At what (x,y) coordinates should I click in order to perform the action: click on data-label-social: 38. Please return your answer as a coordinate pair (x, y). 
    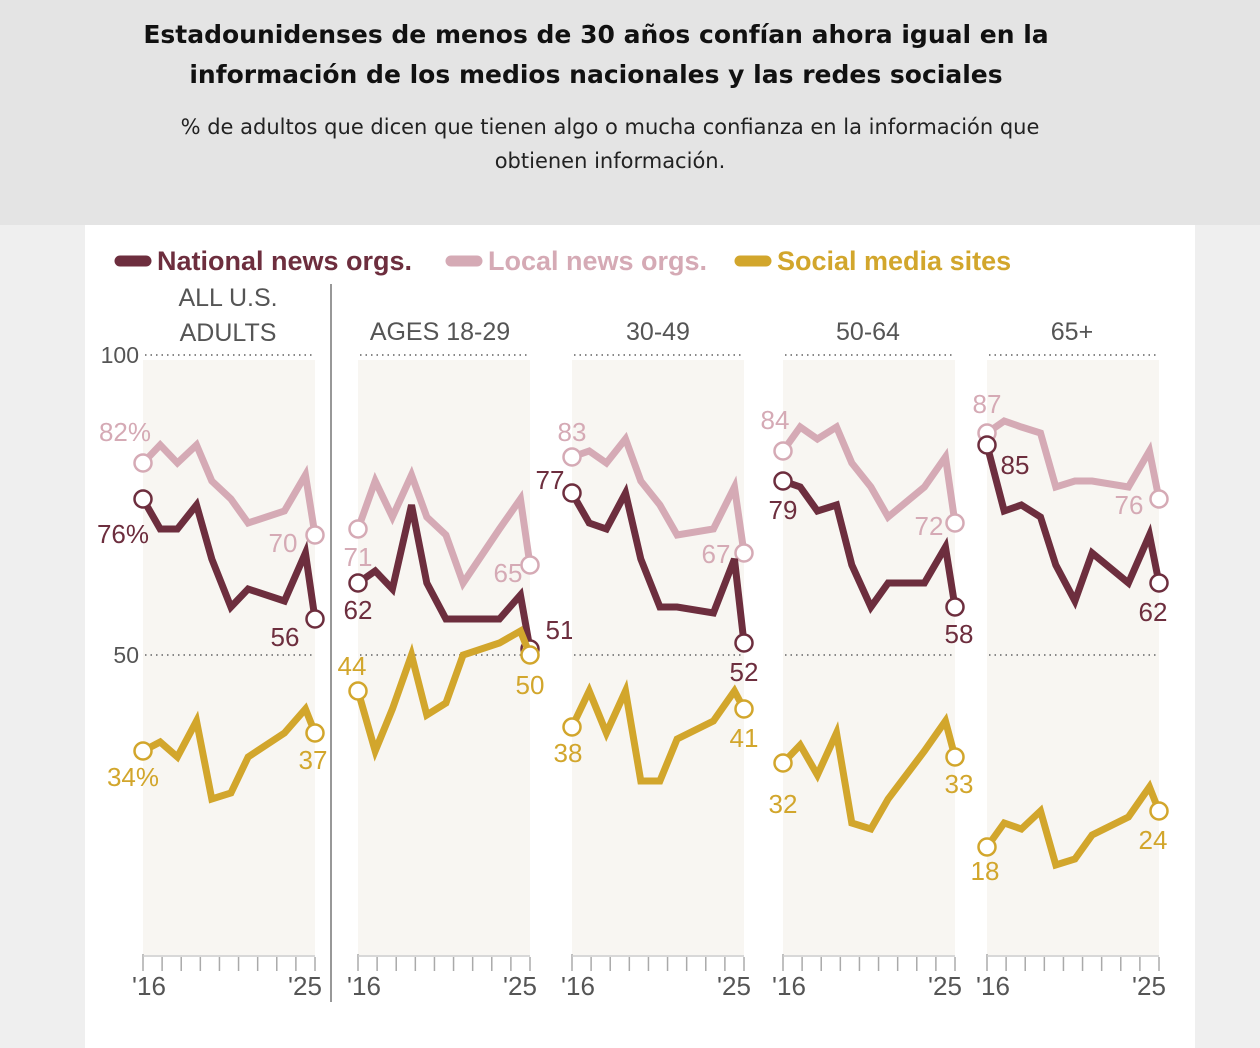
    Looking at the image, I should click on (568, 753).